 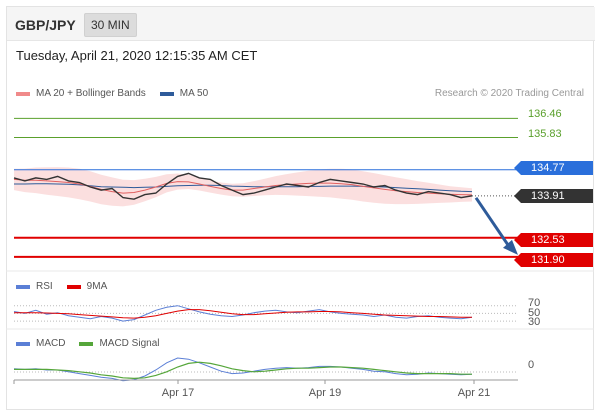 What do you see at coordinates (45, 25) in the screenshot?
I see `instrument-title: GBP/JPY` at bounding box center [45, 25].